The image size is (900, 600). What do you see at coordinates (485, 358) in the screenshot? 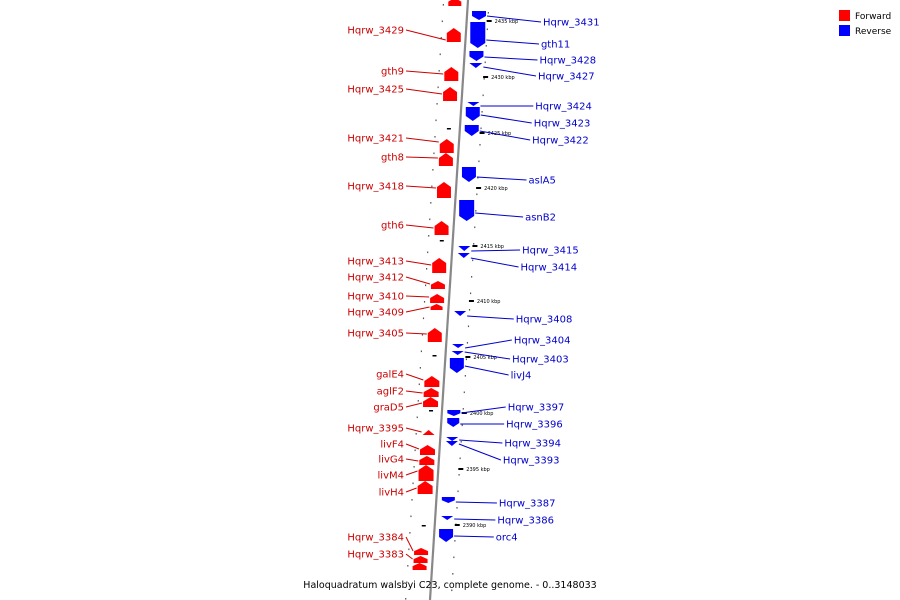
I see `scale-tick-label: 2405 kbp` at bounding box center [485, 358].